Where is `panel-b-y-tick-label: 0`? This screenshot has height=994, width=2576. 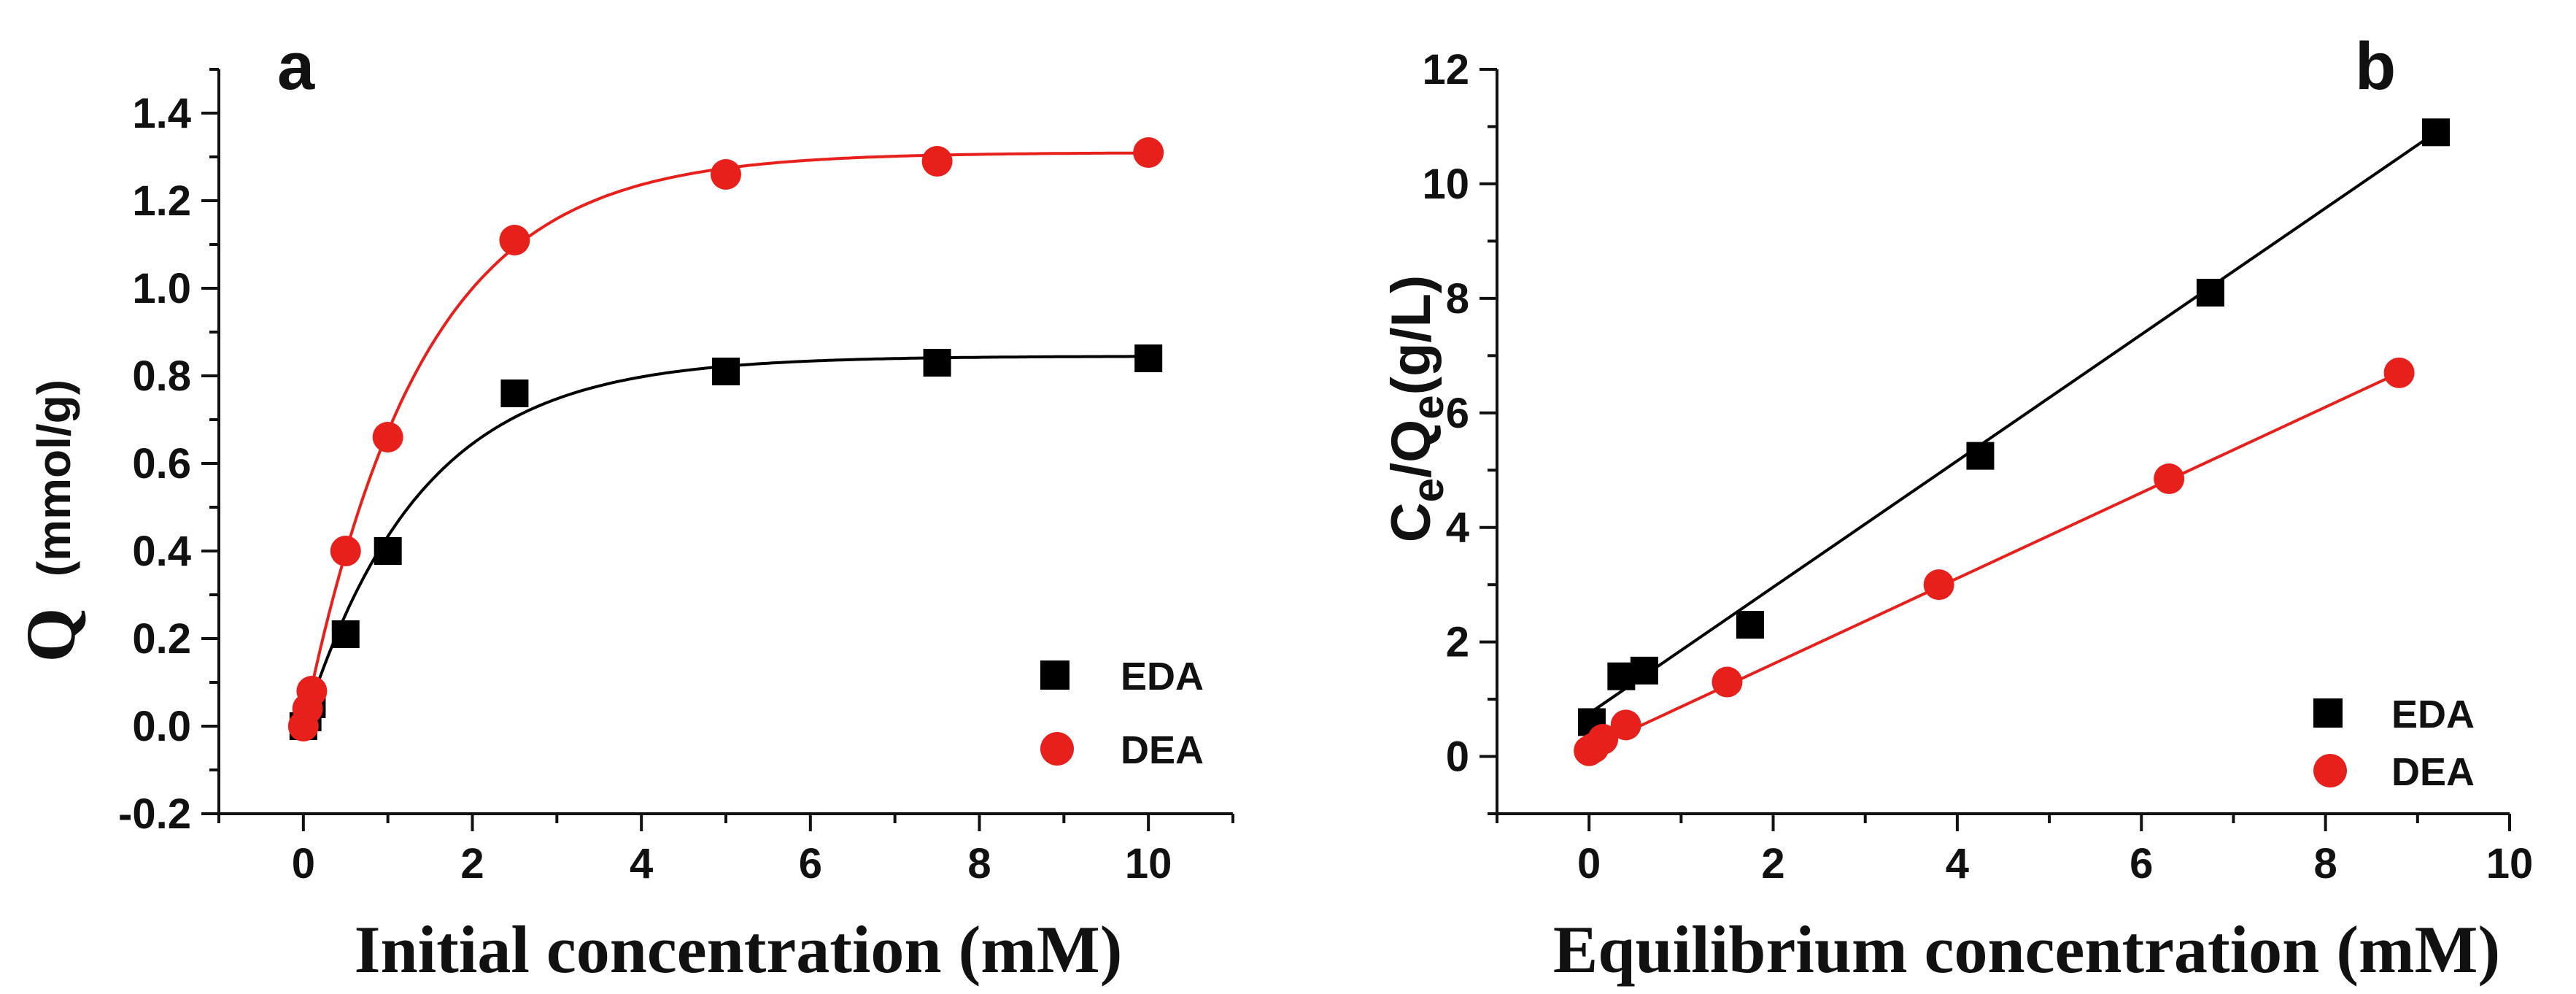
panel-b-y-tick-label: 0 is located at coordinates (1457, 757).